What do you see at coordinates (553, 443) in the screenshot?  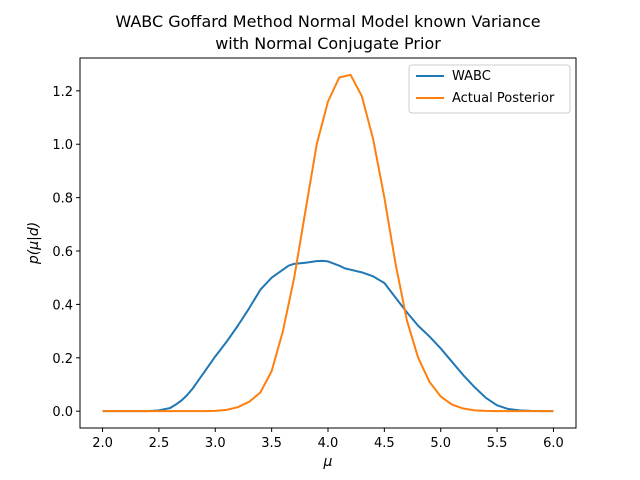 I see `x-tick-label: 6.0` at bounding box center [553, 443].